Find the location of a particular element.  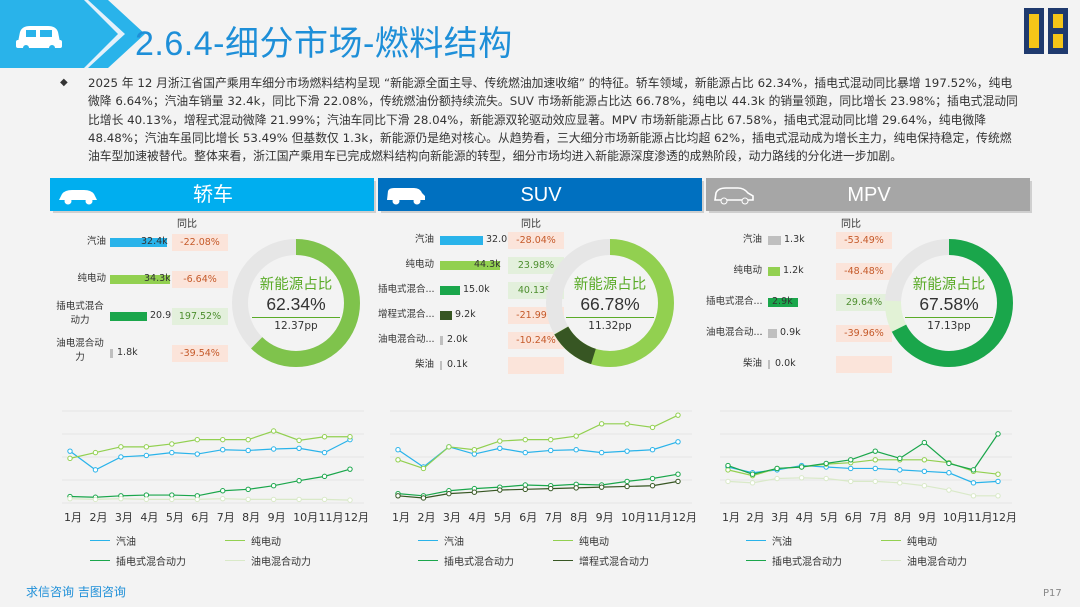

donut-value: 67.58% is located at coordinates (949, 304).